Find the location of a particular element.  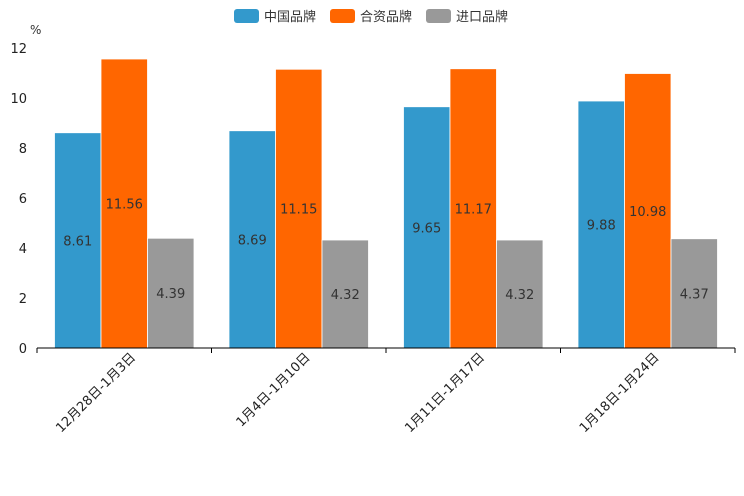

y-tick-label: 10 is located at coordinates (18, 99).